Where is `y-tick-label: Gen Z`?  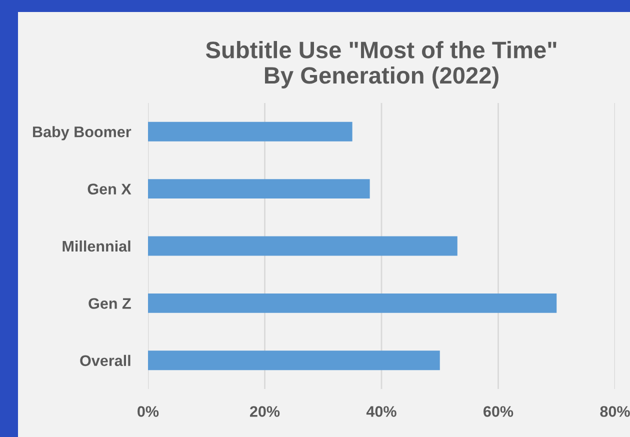 y-tick-label: Gen Z is located at coordinates (109, 303).